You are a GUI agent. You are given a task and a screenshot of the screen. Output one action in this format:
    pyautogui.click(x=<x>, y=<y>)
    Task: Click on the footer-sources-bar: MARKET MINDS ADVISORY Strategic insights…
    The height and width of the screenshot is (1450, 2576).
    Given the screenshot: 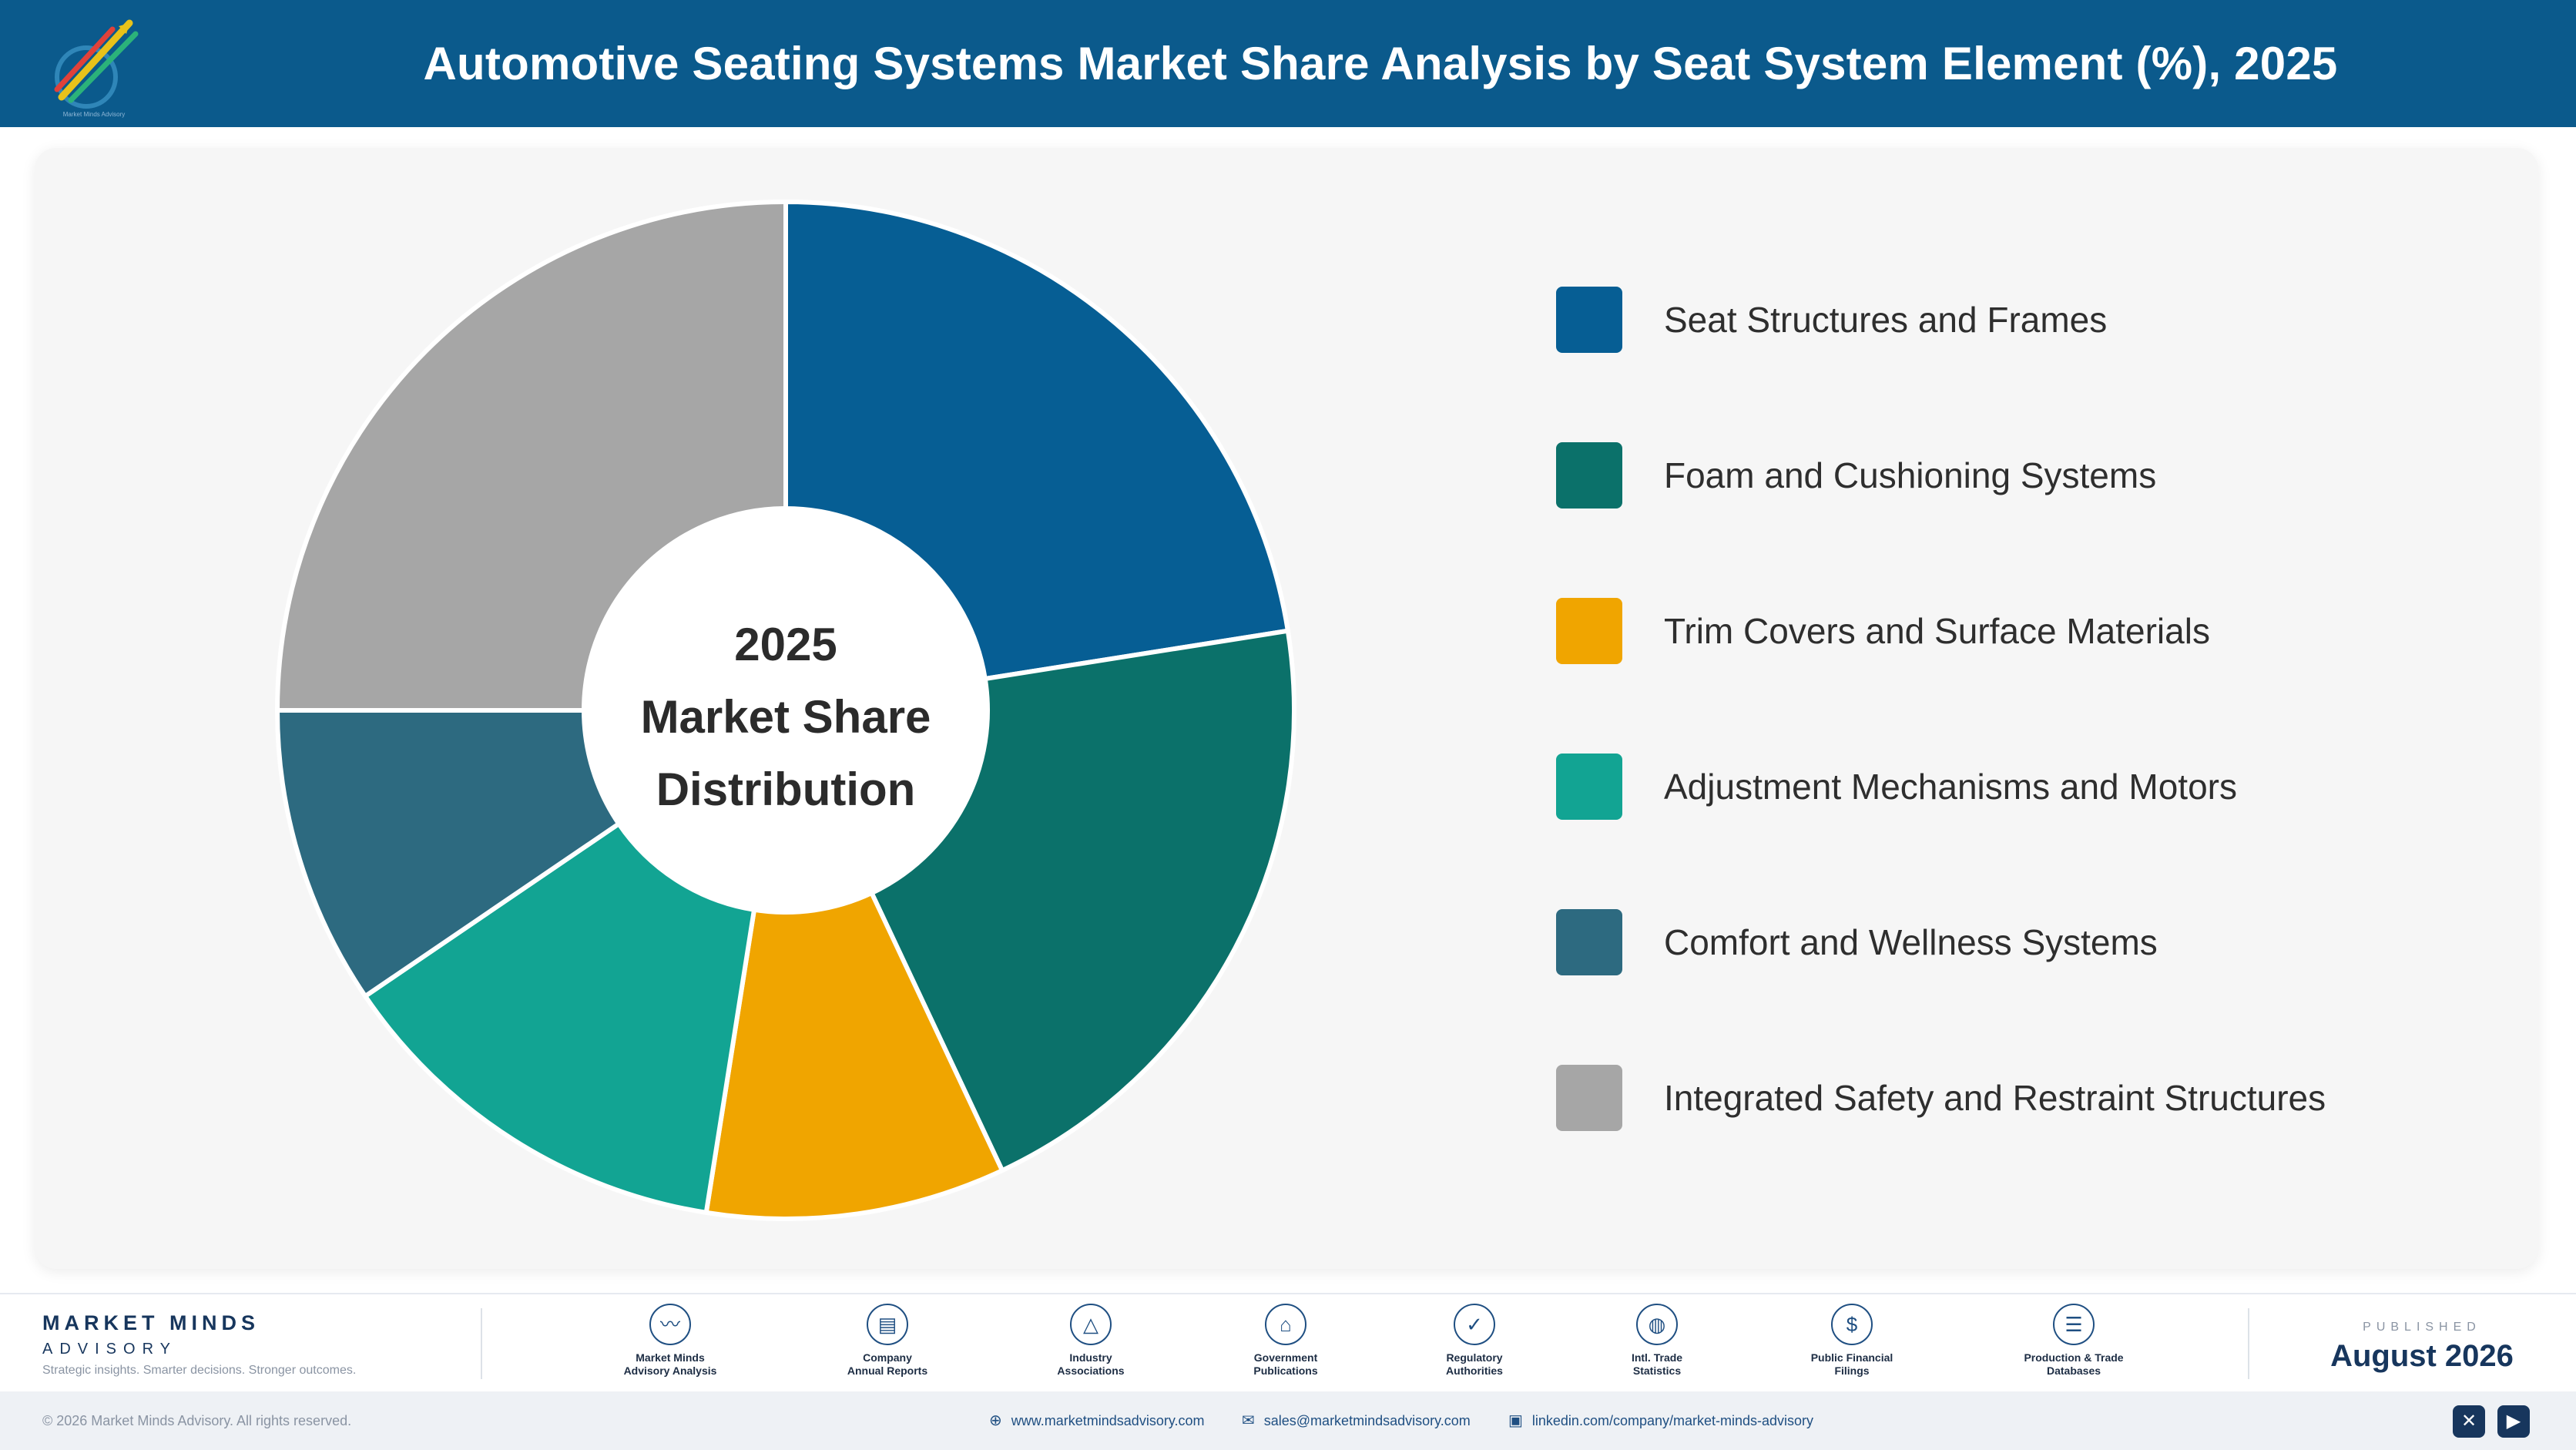 What is the action you would take?
    pyautogui.click(x=1288, y=1342)
    